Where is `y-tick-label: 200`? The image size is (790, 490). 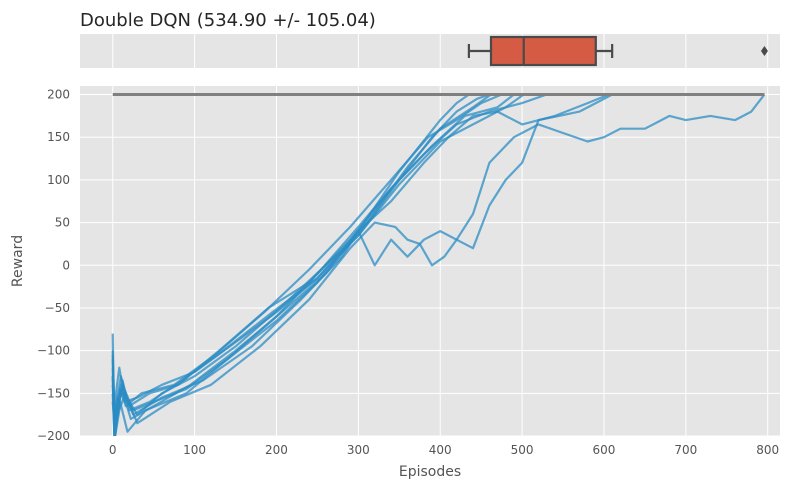 y-tick-label: 200 is located at coordinates (58, 95).